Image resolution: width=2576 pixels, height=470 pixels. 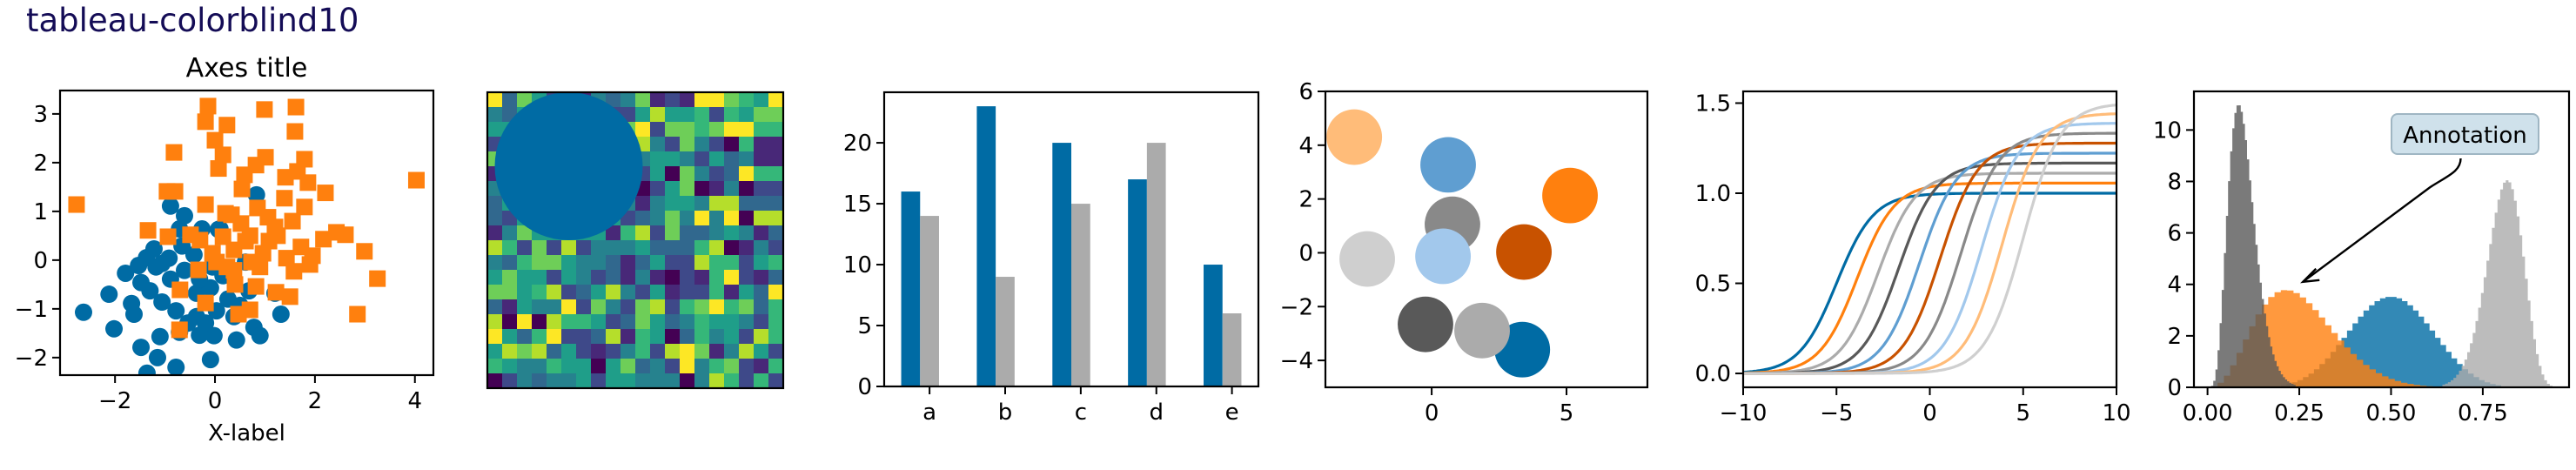 What do you see at coordinates (2208, 413) in the screenshot?
I see `x-tick-label: 0.00` at bounding box center [2208, 413].